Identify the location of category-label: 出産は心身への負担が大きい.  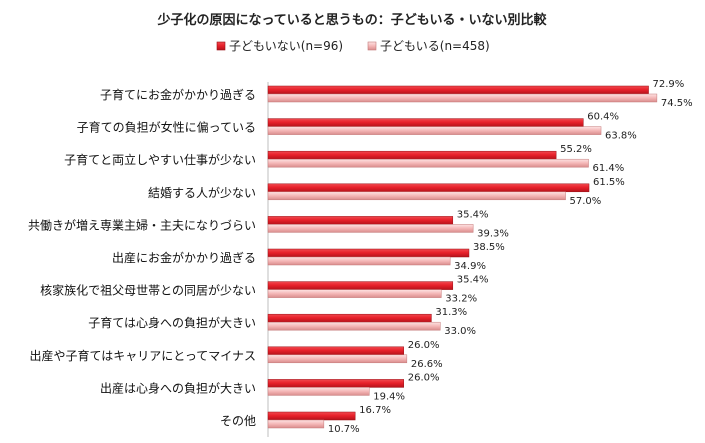
(178, 387).